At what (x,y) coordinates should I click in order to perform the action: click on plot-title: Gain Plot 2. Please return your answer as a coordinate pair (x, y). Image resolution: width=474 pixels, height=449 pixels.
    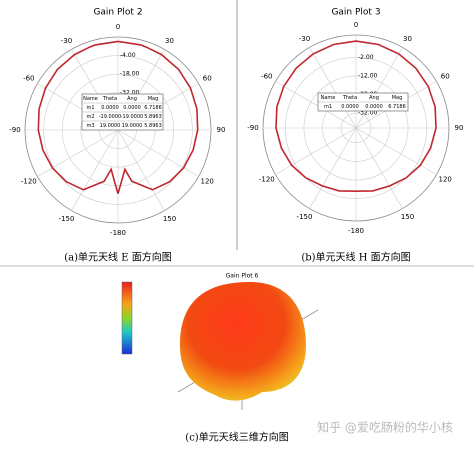
    Looking at the image, I should click on (117, 13).